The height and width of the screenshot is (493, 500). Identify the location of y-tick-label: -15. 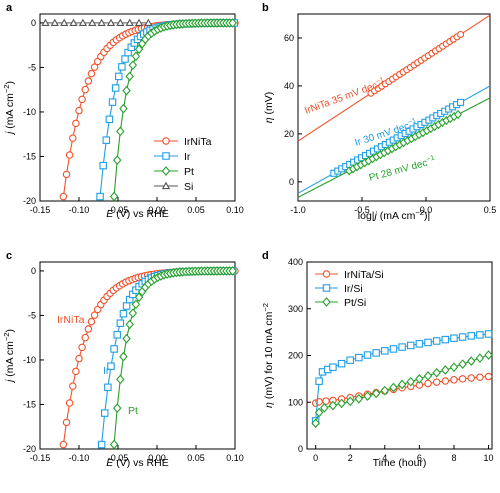
(29, 404).